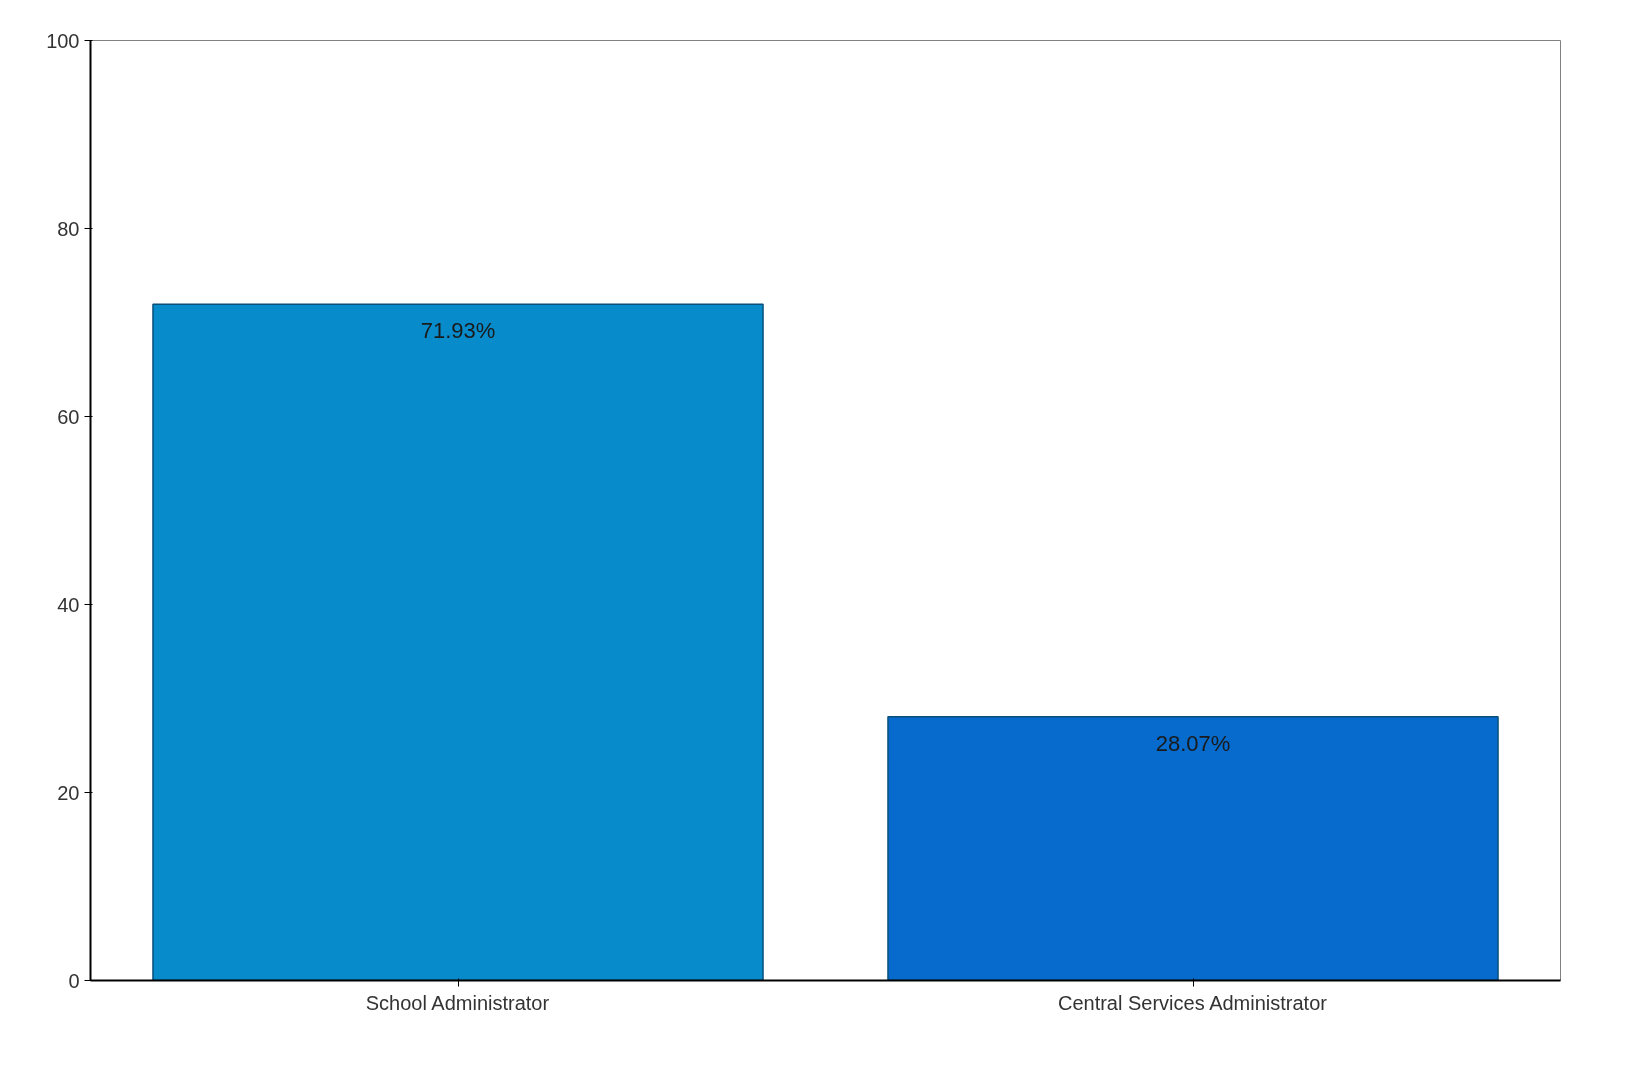  I want to click on data-label: 71.93%, so click(458, 331).